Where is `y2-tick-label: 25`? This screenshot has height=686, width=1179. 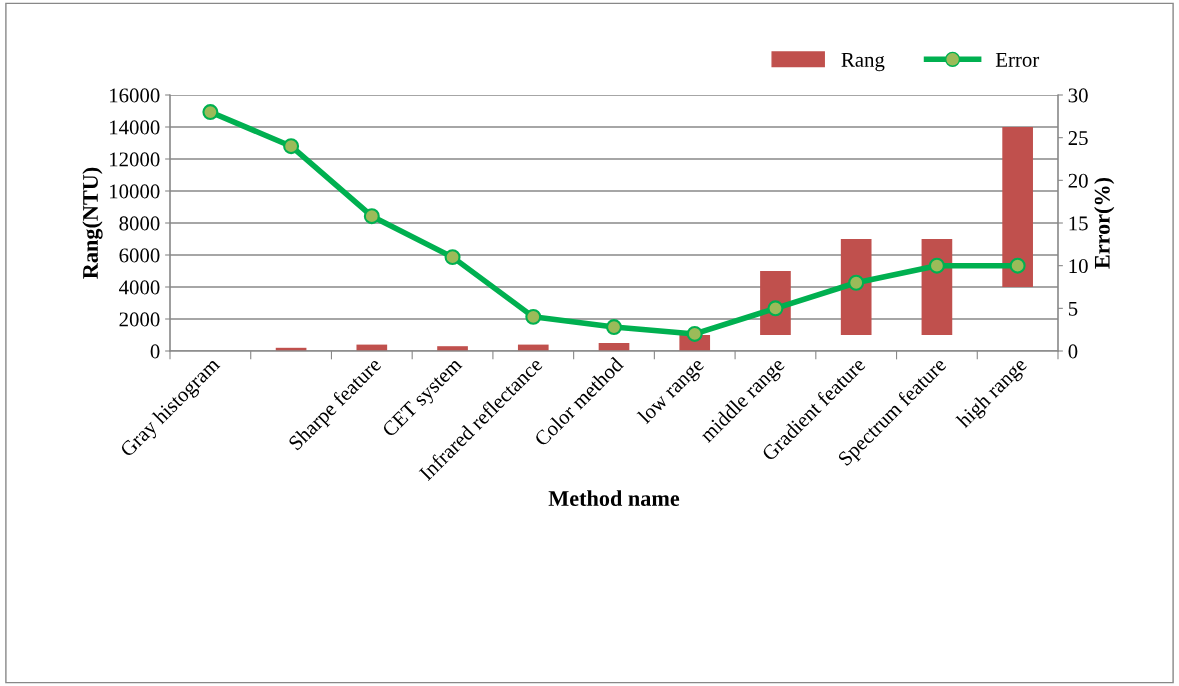
y2-tick-label: 25 is located at coordinates (1078, 138).